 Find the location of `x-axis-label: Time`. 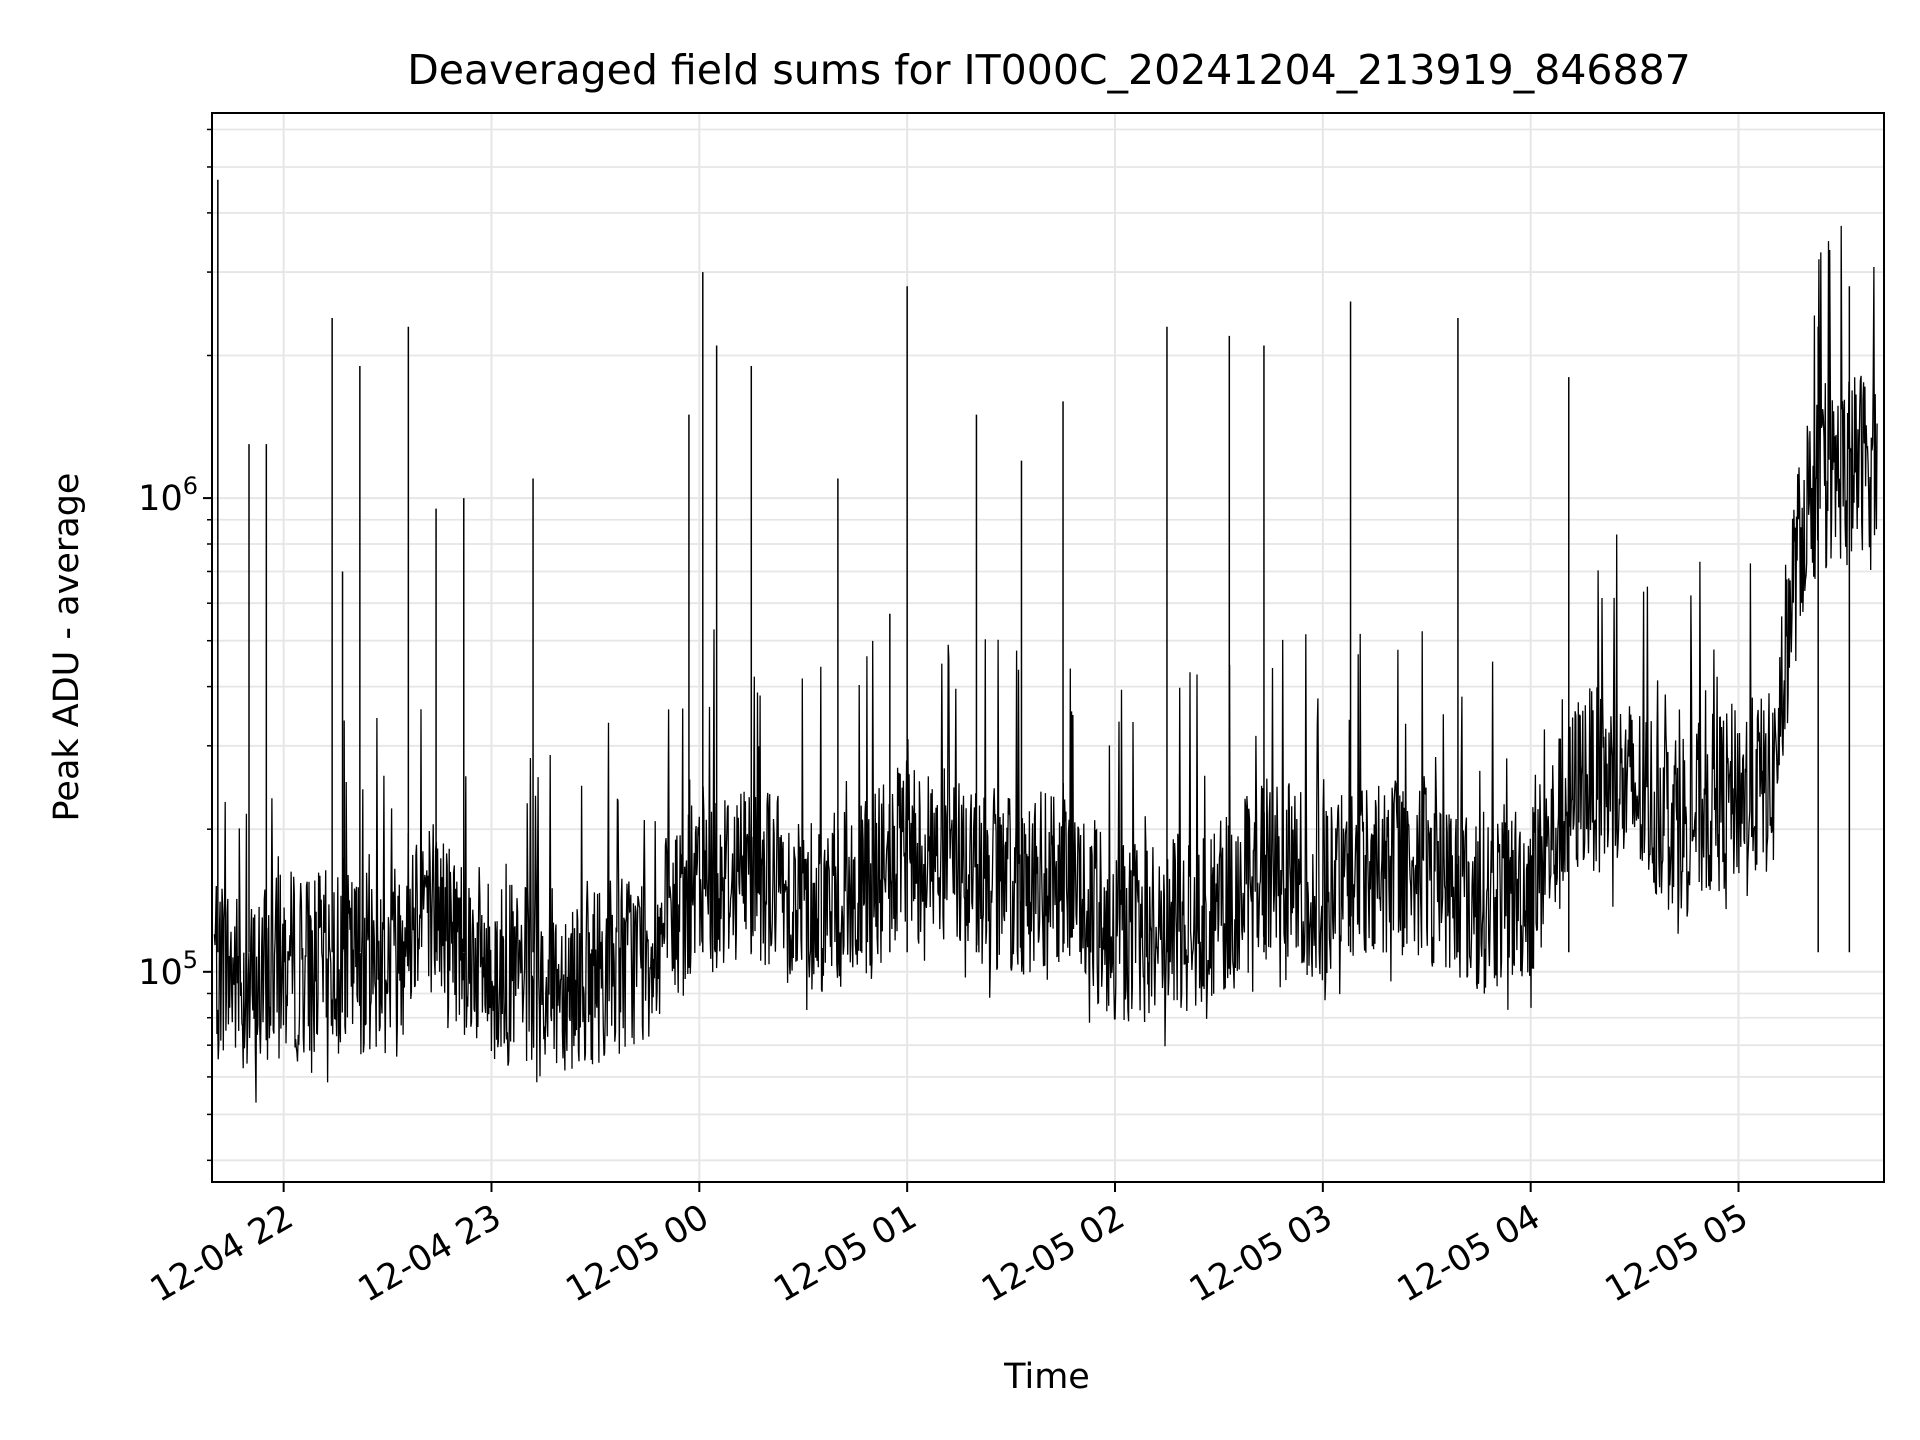

x-axis-label: Time is located at coordinates (1046, 1377).